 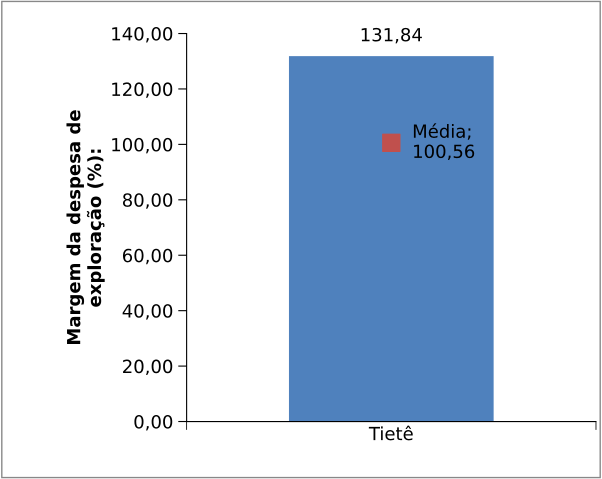 I want to click on y-tick-label: 0,00, so click(x=153, y=422).